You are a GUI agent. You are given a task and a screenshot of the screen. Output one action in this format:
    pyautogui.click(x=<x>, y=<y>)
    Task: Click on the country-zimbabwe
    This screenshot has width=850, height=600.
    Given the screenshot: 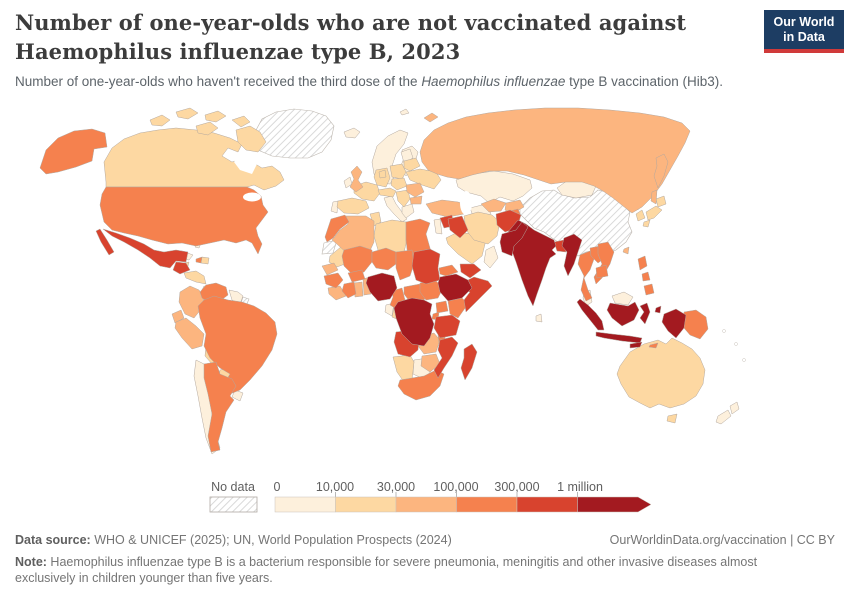 What is the action you would take?
    pyautogui.click(x=430, y=363)
    